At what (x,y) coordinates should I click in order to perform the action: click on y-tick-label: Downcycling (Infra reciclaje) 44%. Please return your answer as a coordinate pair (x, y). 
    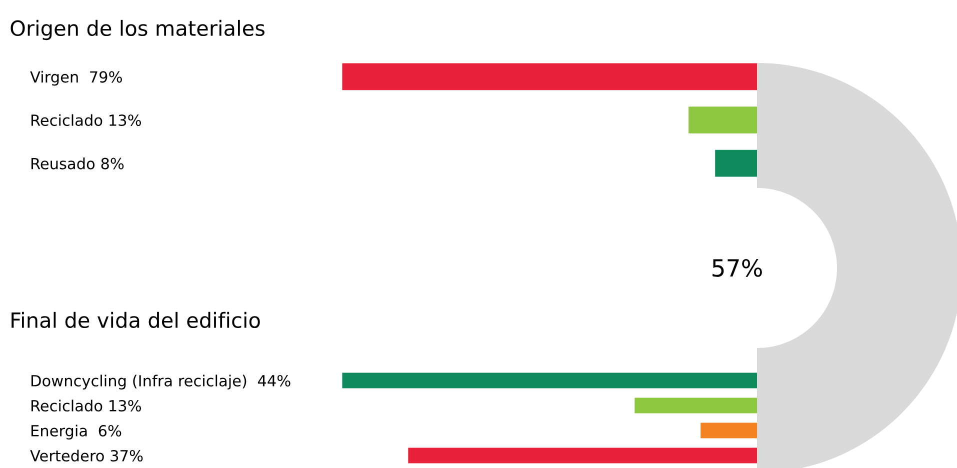
    Looking at the image, I should click on (161, 382).